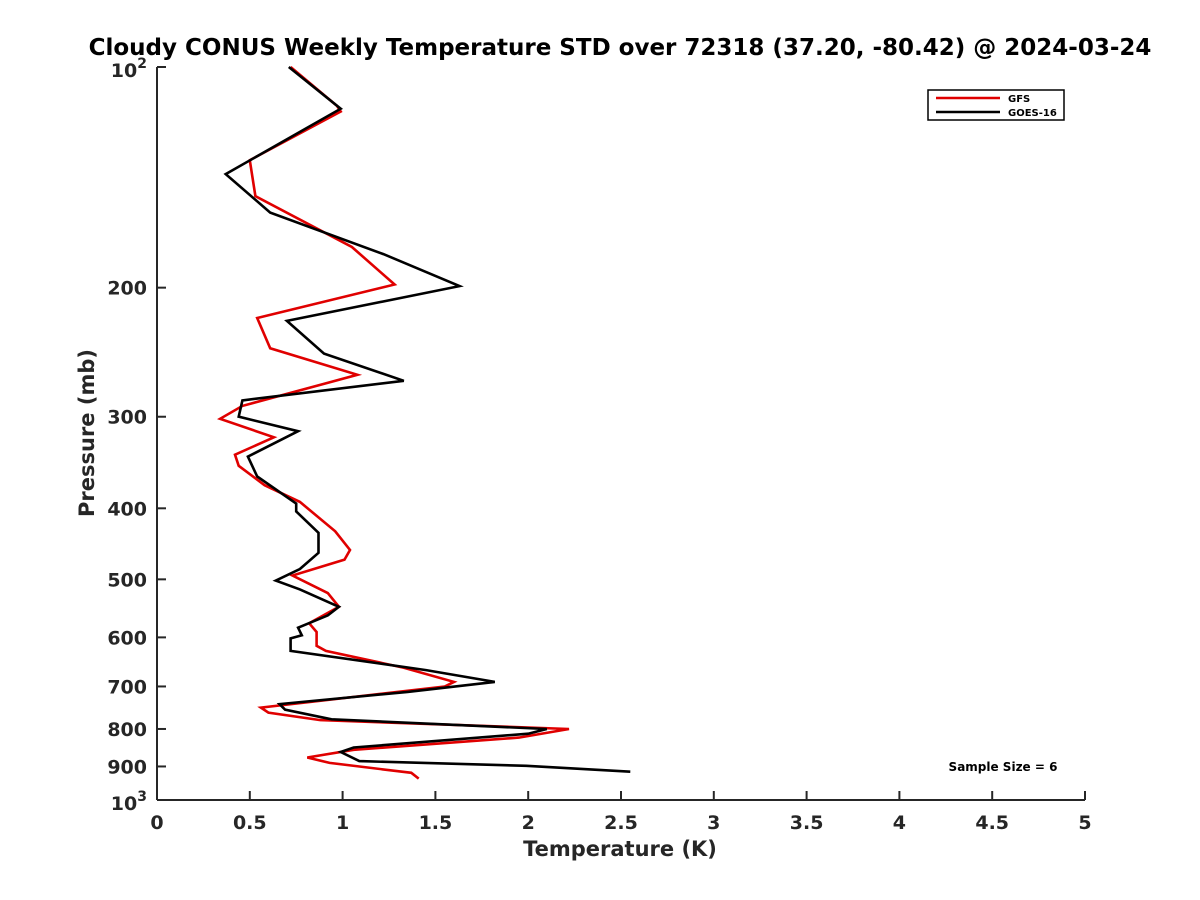  Describe the element at coordinates (127, 767) in the screenshot. I see `y-tick-label: 900` at that location.